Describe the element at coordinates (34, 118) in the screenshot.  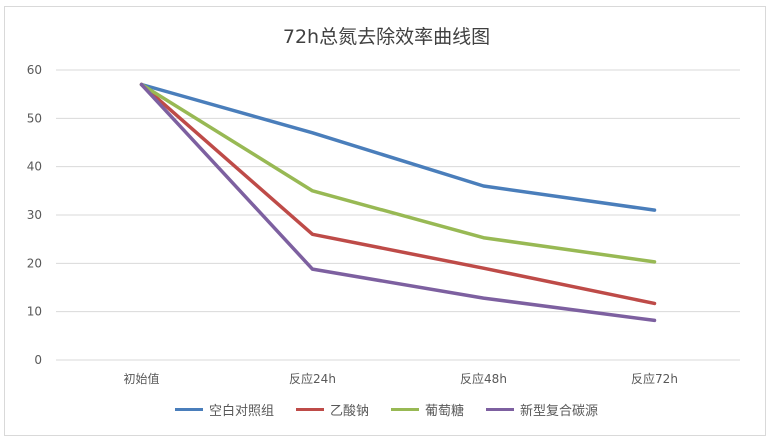
I see `y-tick-label: 50` at that location.